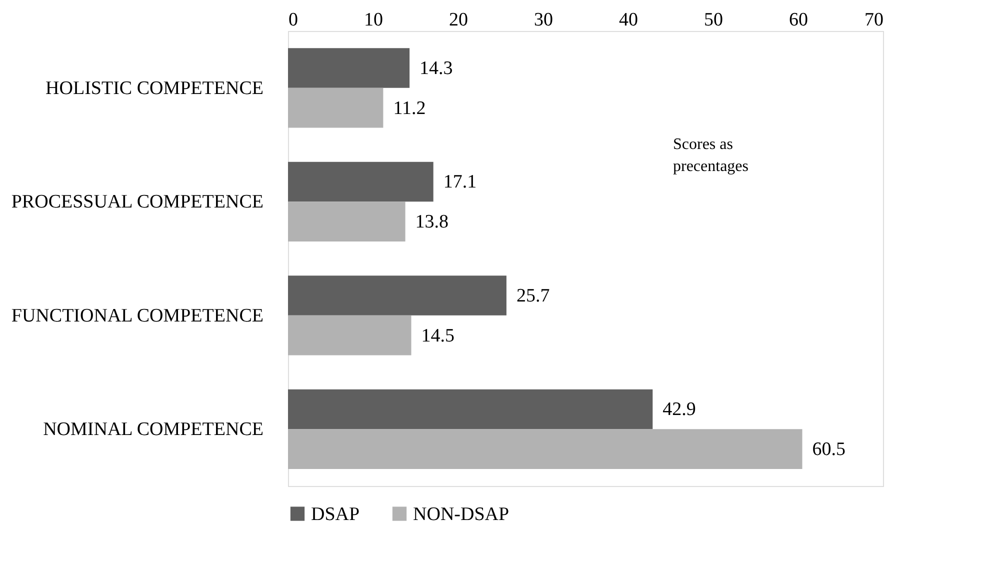 The width and height of the screenshot is (1000, 588). Describe the element at coordinates (711, 155) in the screenshot. I see `annotation: Scores as precentages` at that location.